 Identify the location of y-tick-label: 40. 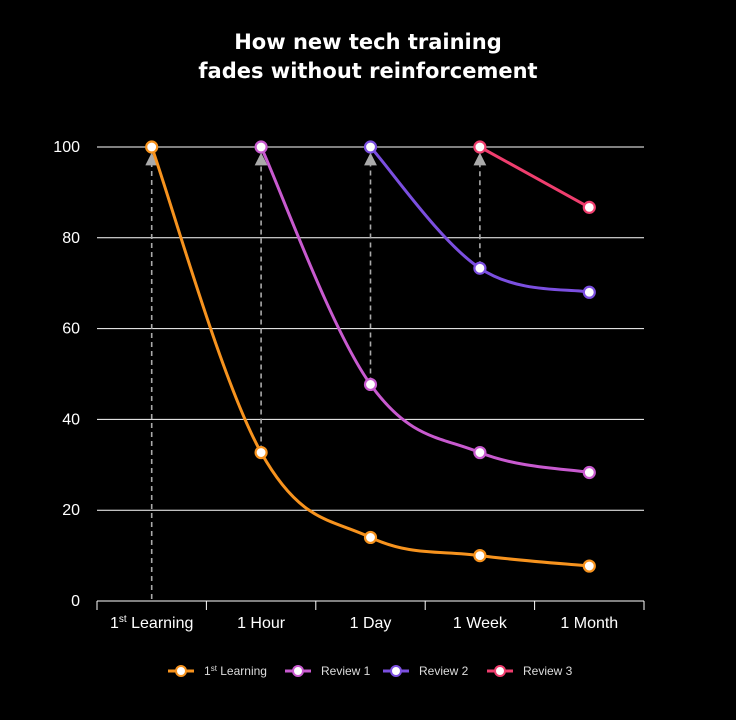
(71, 419).